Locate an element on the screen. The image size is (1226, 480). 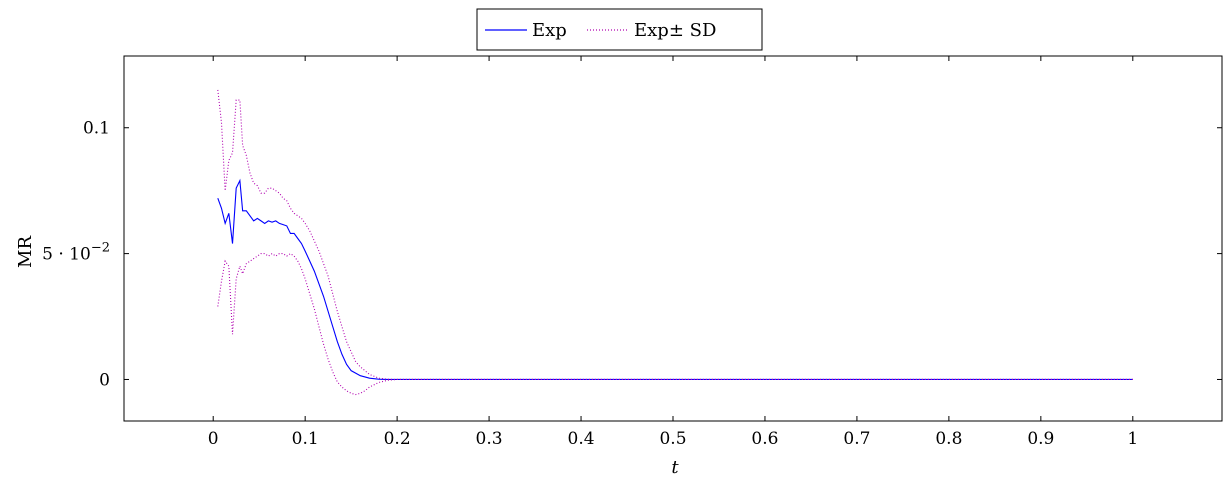
x-tick-label: 0.6 is located at coordinates (764, 439).